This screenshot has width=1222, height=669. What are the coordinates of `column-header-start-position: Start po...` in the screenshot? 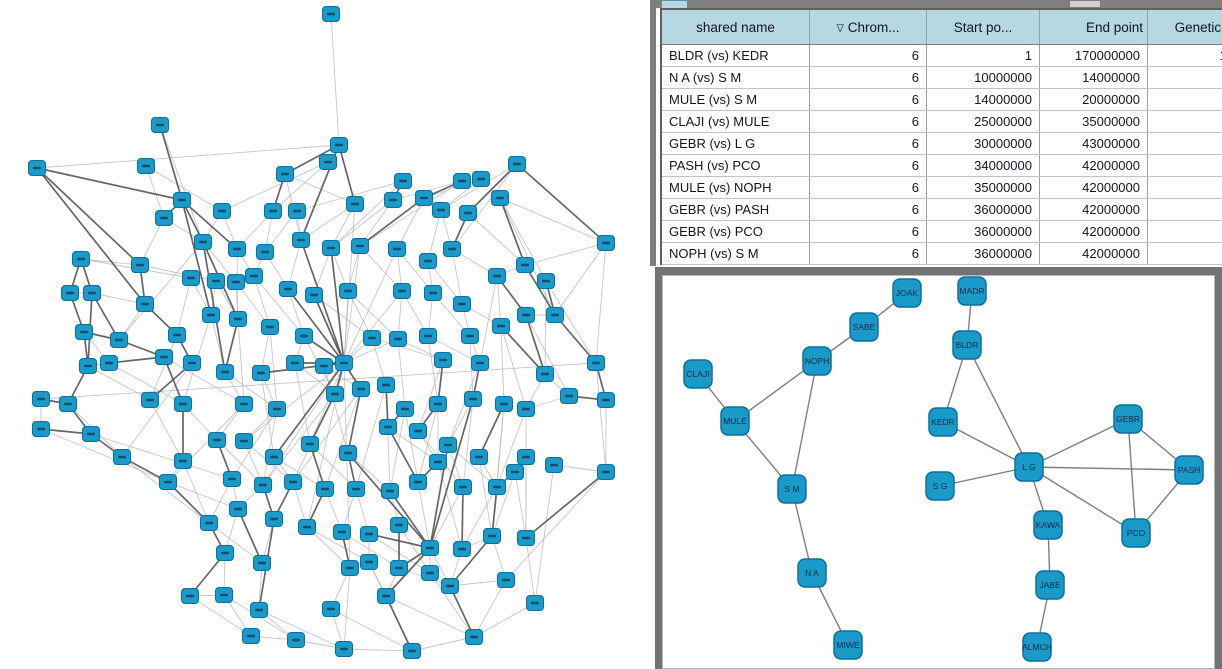 It's located at (983, 27).